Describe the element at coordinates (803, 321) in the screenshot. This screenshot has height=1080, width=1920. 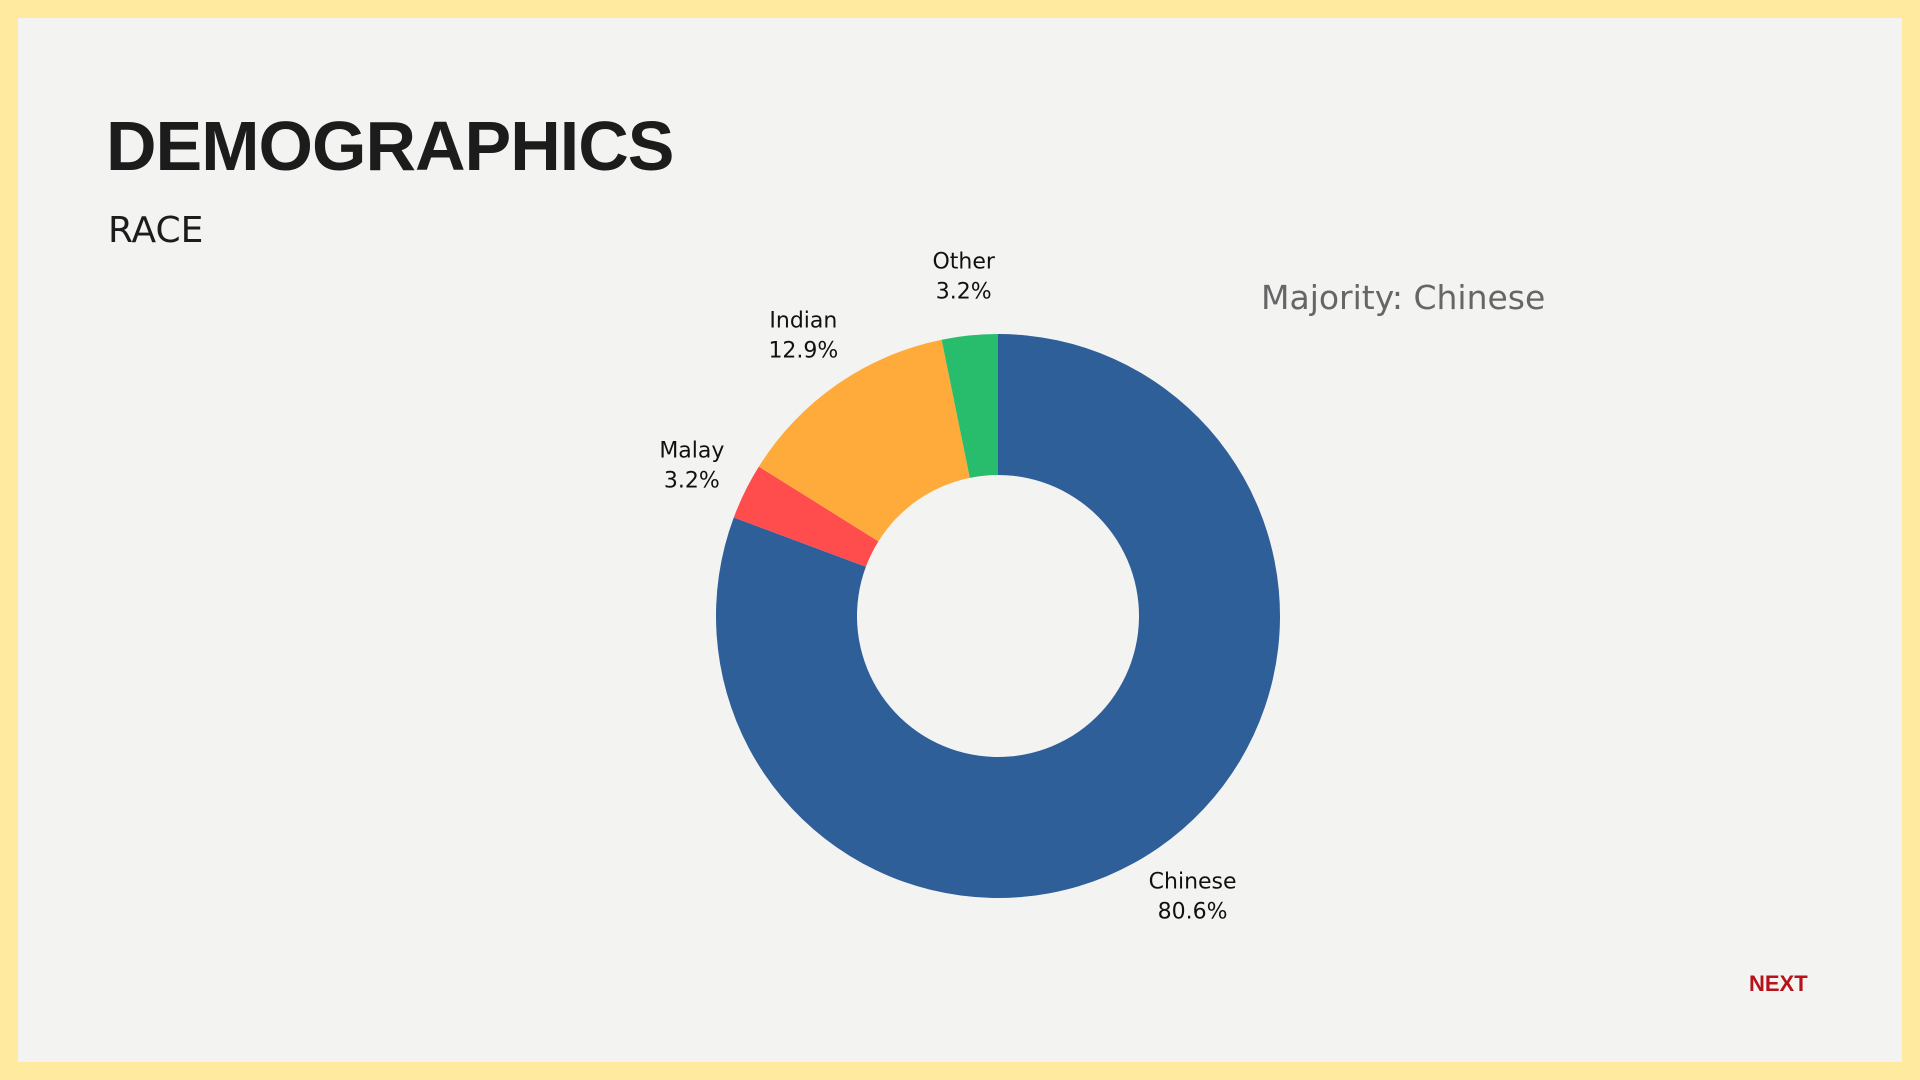
I see `slice-label: Indian` at that location.